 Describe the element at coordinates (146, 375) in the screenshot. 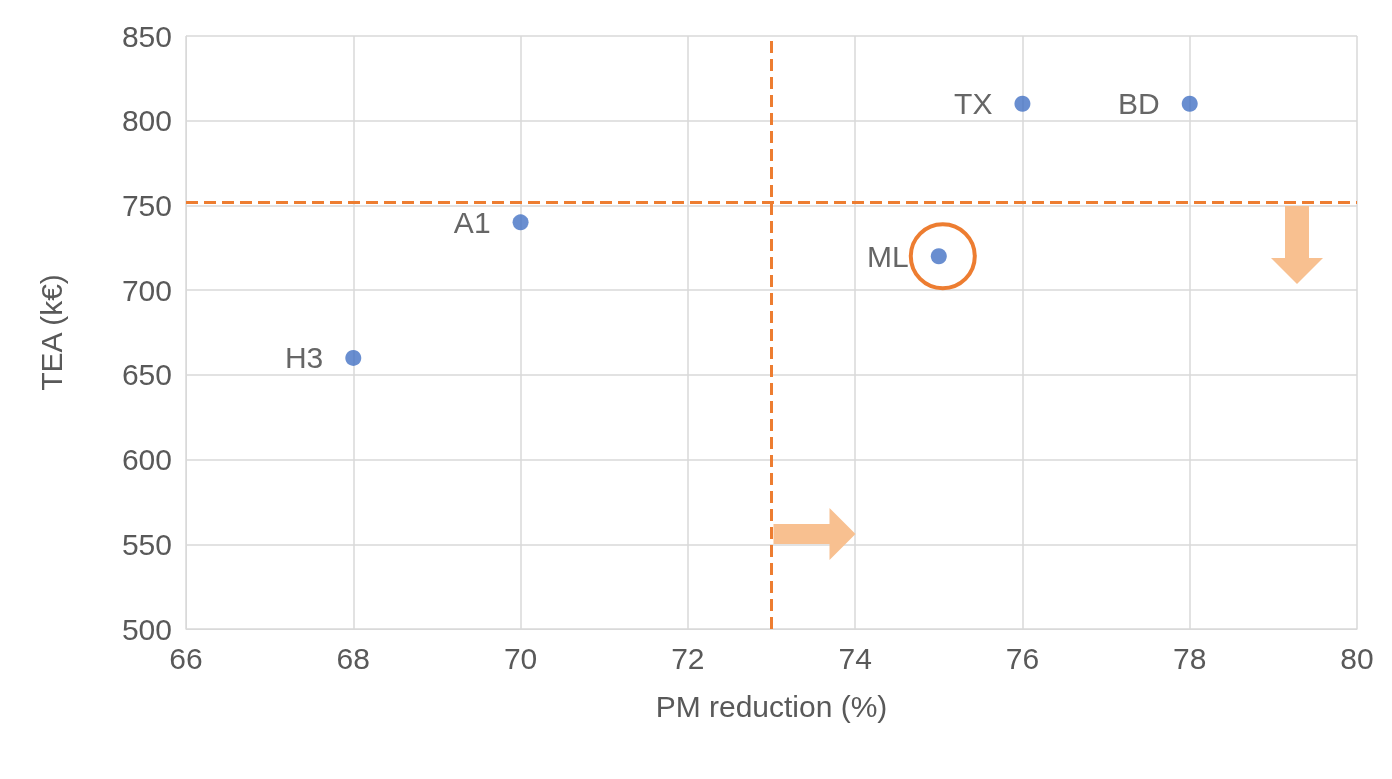

I see `y-tick-label: 650` at that location.